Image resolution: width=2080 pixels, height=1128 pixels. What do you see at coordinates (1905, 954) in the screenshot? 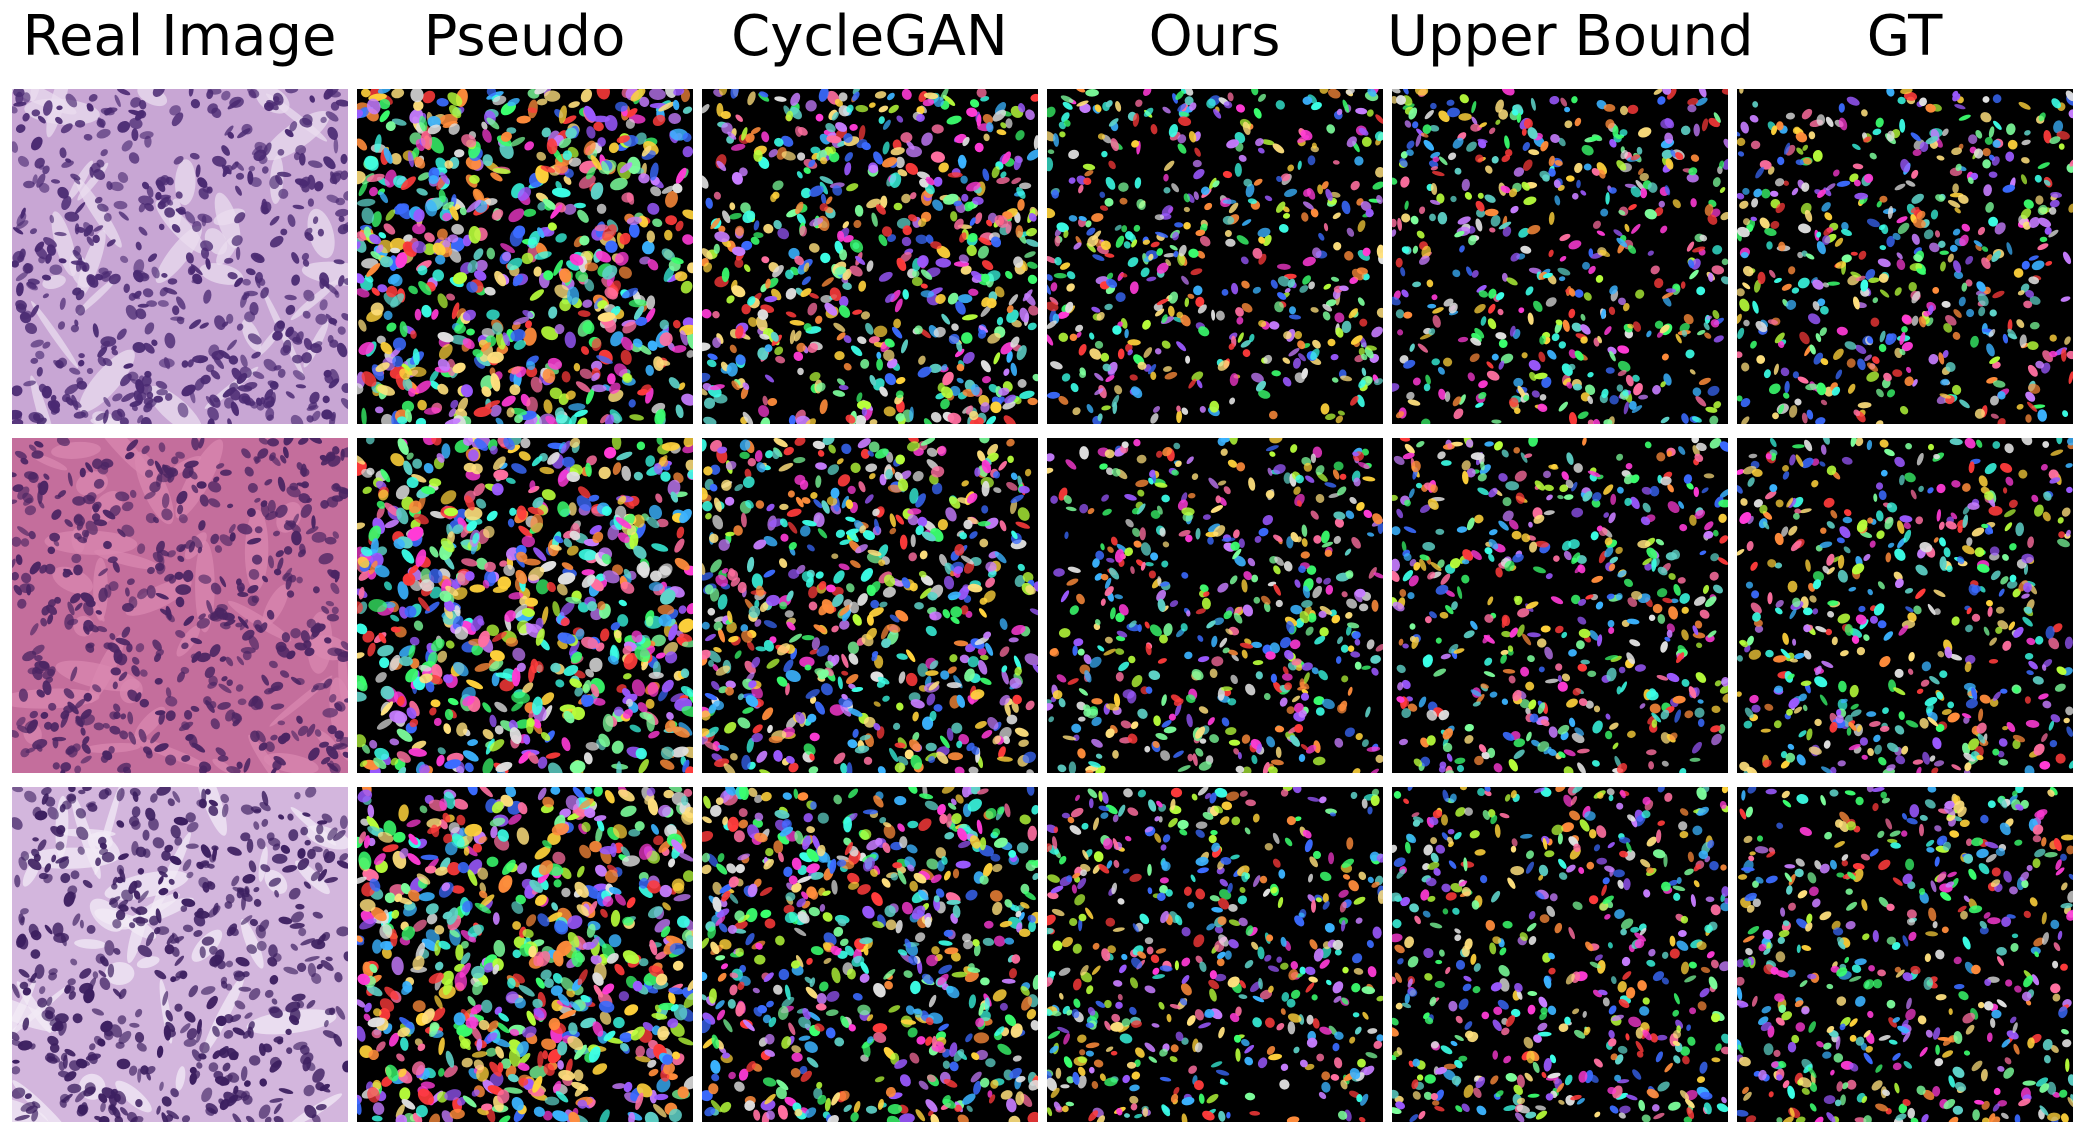
I see `panel-row-3-gt` at bounding box center [1905, 954].